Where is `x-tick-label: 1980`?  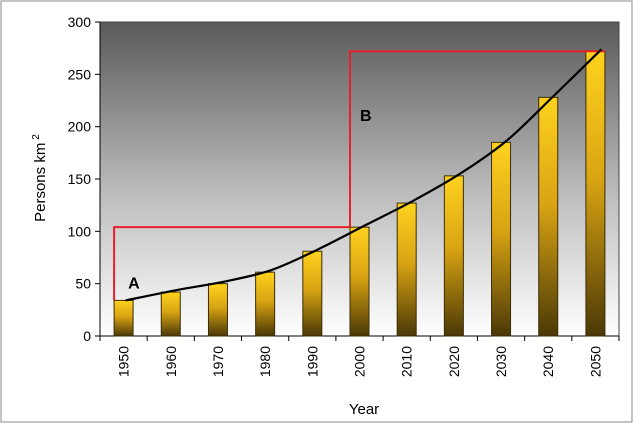 x-tick-label: 1980 is located at coordinates (265, 361).